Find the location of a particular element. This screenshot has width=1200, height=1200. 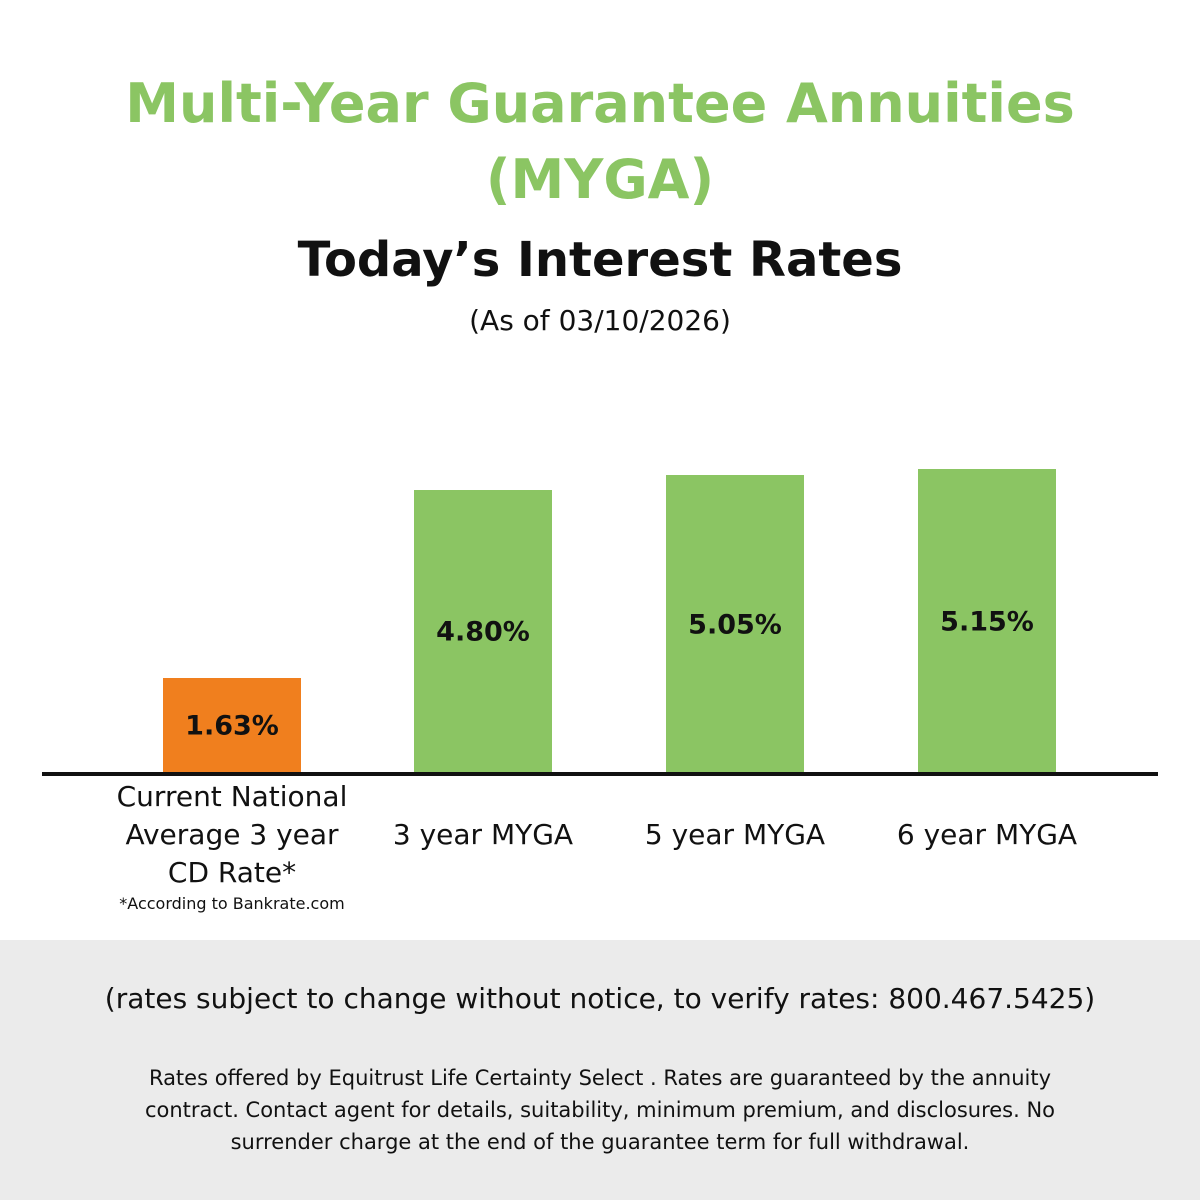

data-label: 4.80% is located at coordinates (483, 632).